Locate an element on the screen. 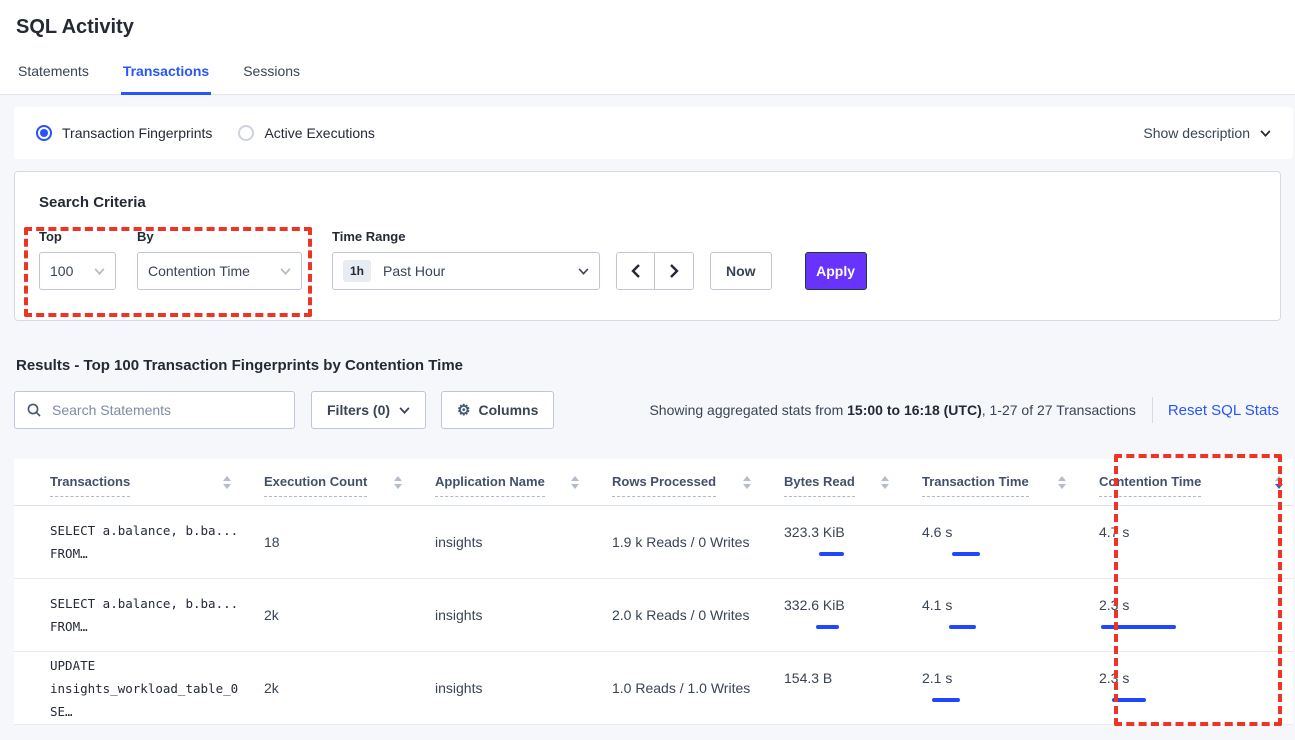 Image resolution: width=1295 pixels, height=740 pixels. tab-transactions: Transactions is located at coordinates (166, 79).